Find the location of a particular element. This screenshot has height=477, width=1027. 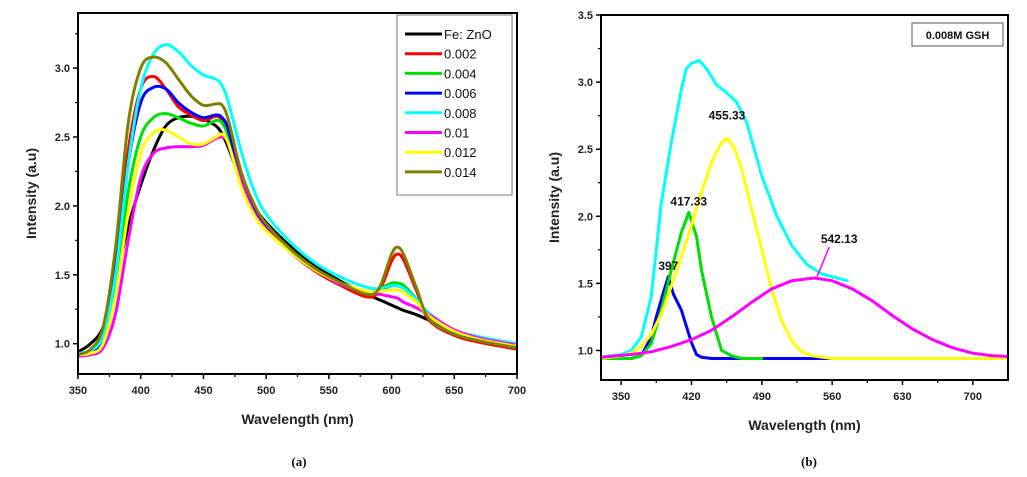

legend-label: 0.012 is located at coordinates (460, 152).